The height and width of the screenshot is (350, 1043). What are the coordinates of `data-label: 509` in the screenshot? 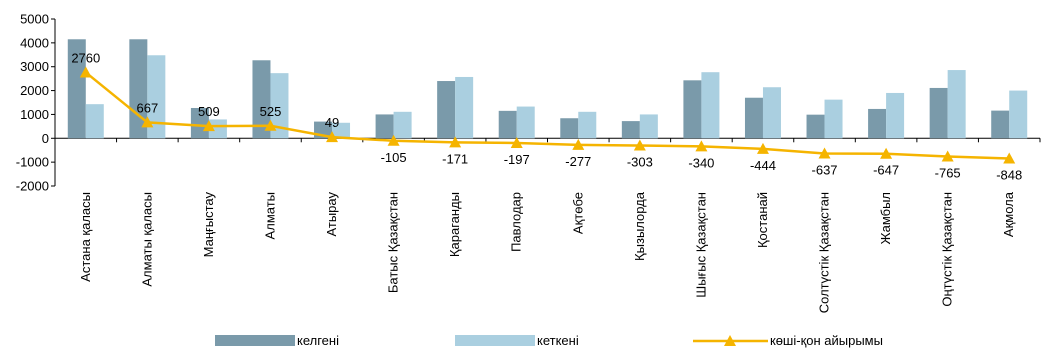 It's located at (209, 111).